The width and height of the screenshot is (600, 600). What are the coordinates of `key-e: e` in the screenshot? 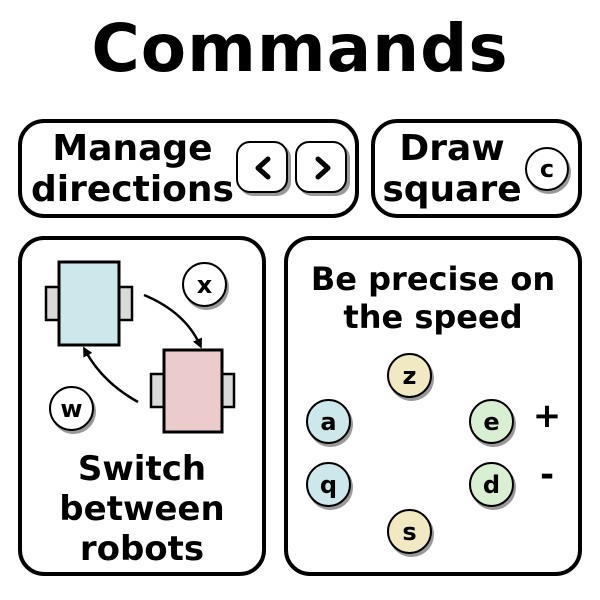 It's located at (491, 421).